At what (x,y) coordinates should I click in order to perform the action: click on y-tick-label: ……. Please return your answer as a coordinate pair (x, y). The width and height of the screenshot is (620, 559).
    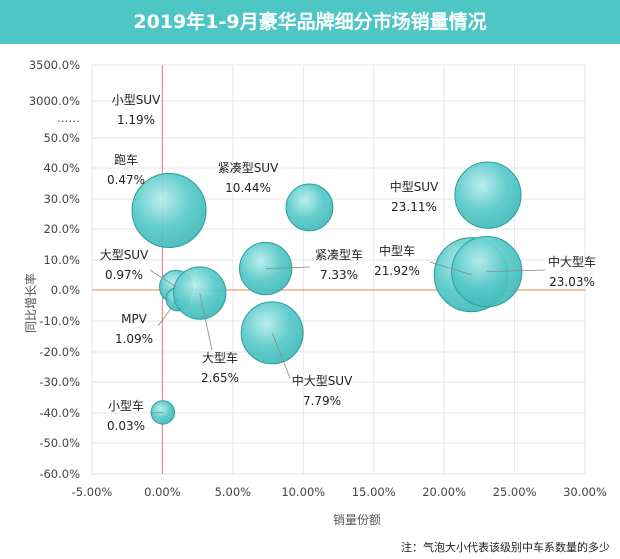
    Looking at the image, I should click on (68, 118).